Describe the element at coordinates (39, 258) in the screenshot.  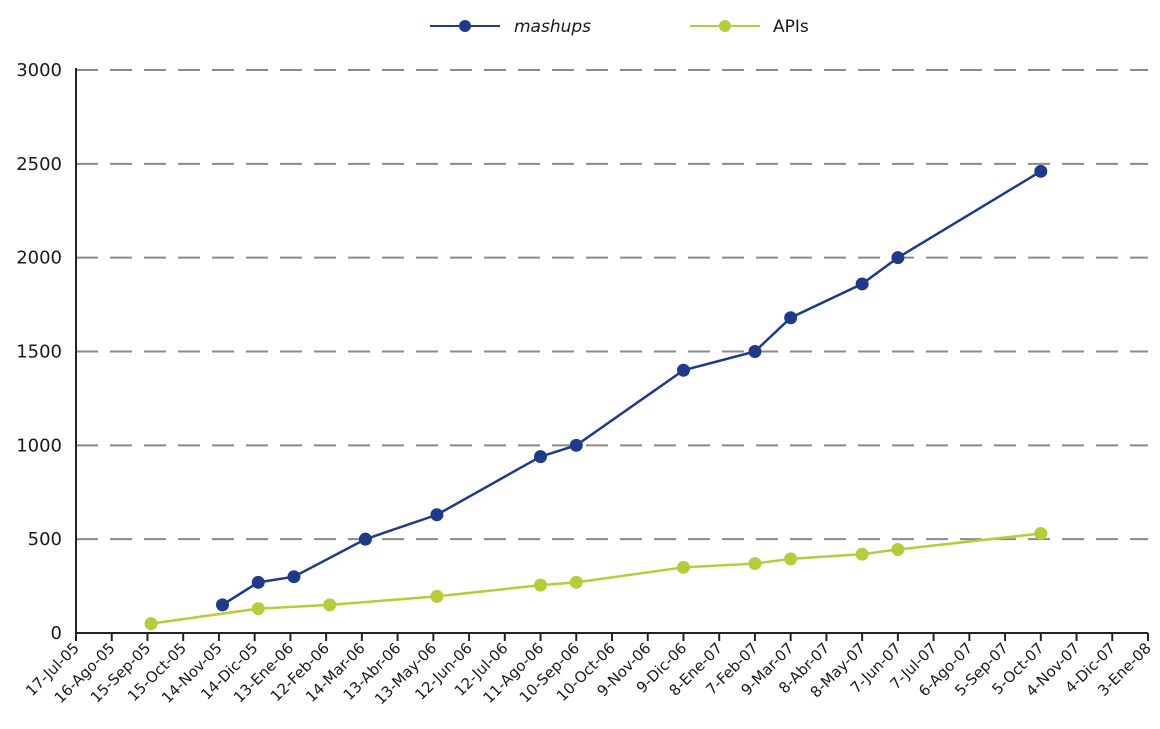
I see `y-tick-label: 2000` at that location.